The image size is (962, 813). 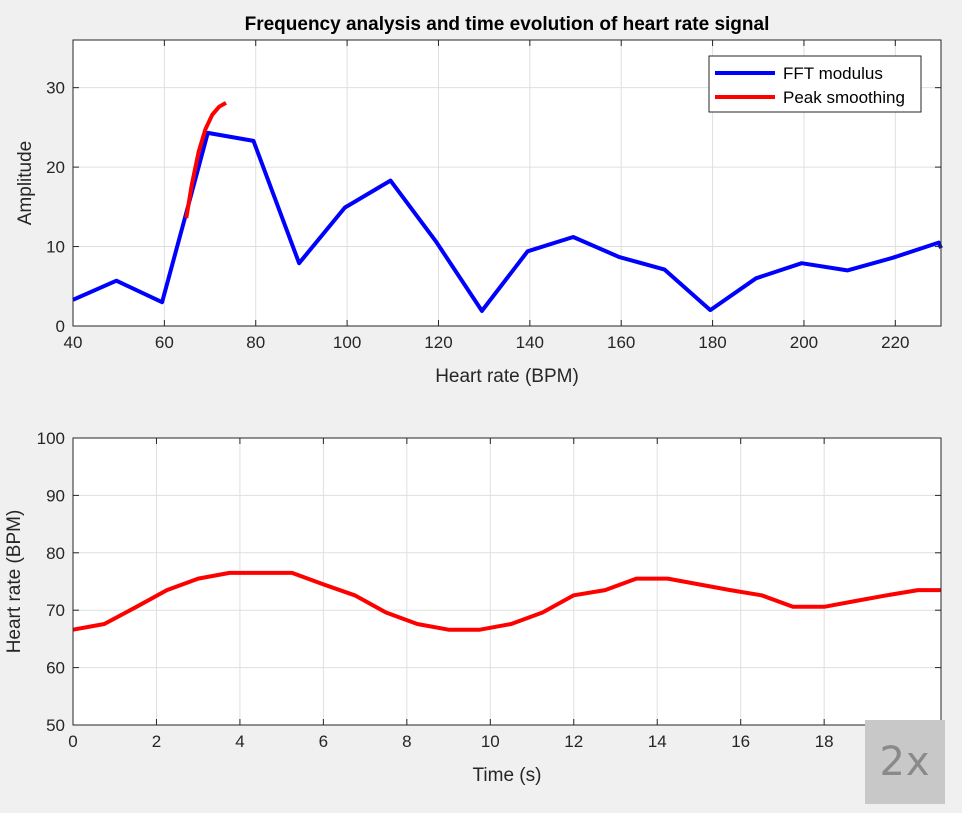 What do you see at coordinates (55, 247) in the screenshot?
I see `fft-y-tick-label: 10` at bounding box center [55, 247].